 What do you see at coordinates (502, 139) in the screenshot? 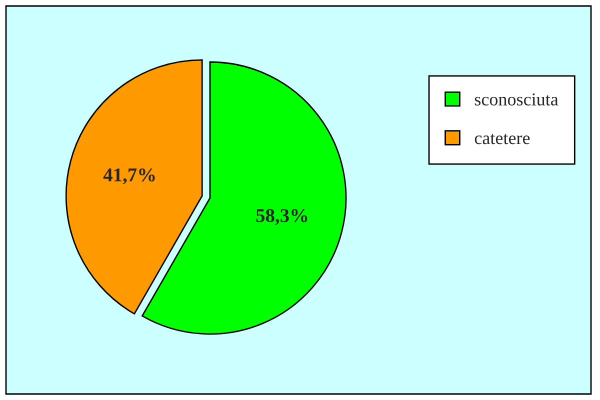
I see `legend-label: catetere` at bounding box center [502, 139].